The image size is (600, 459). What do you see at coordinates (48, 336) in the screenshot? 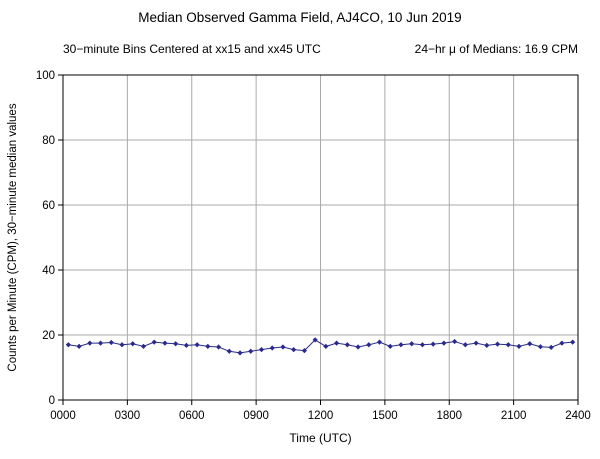
I see `y-tick-label: 20` at bounding box center [48, 336].